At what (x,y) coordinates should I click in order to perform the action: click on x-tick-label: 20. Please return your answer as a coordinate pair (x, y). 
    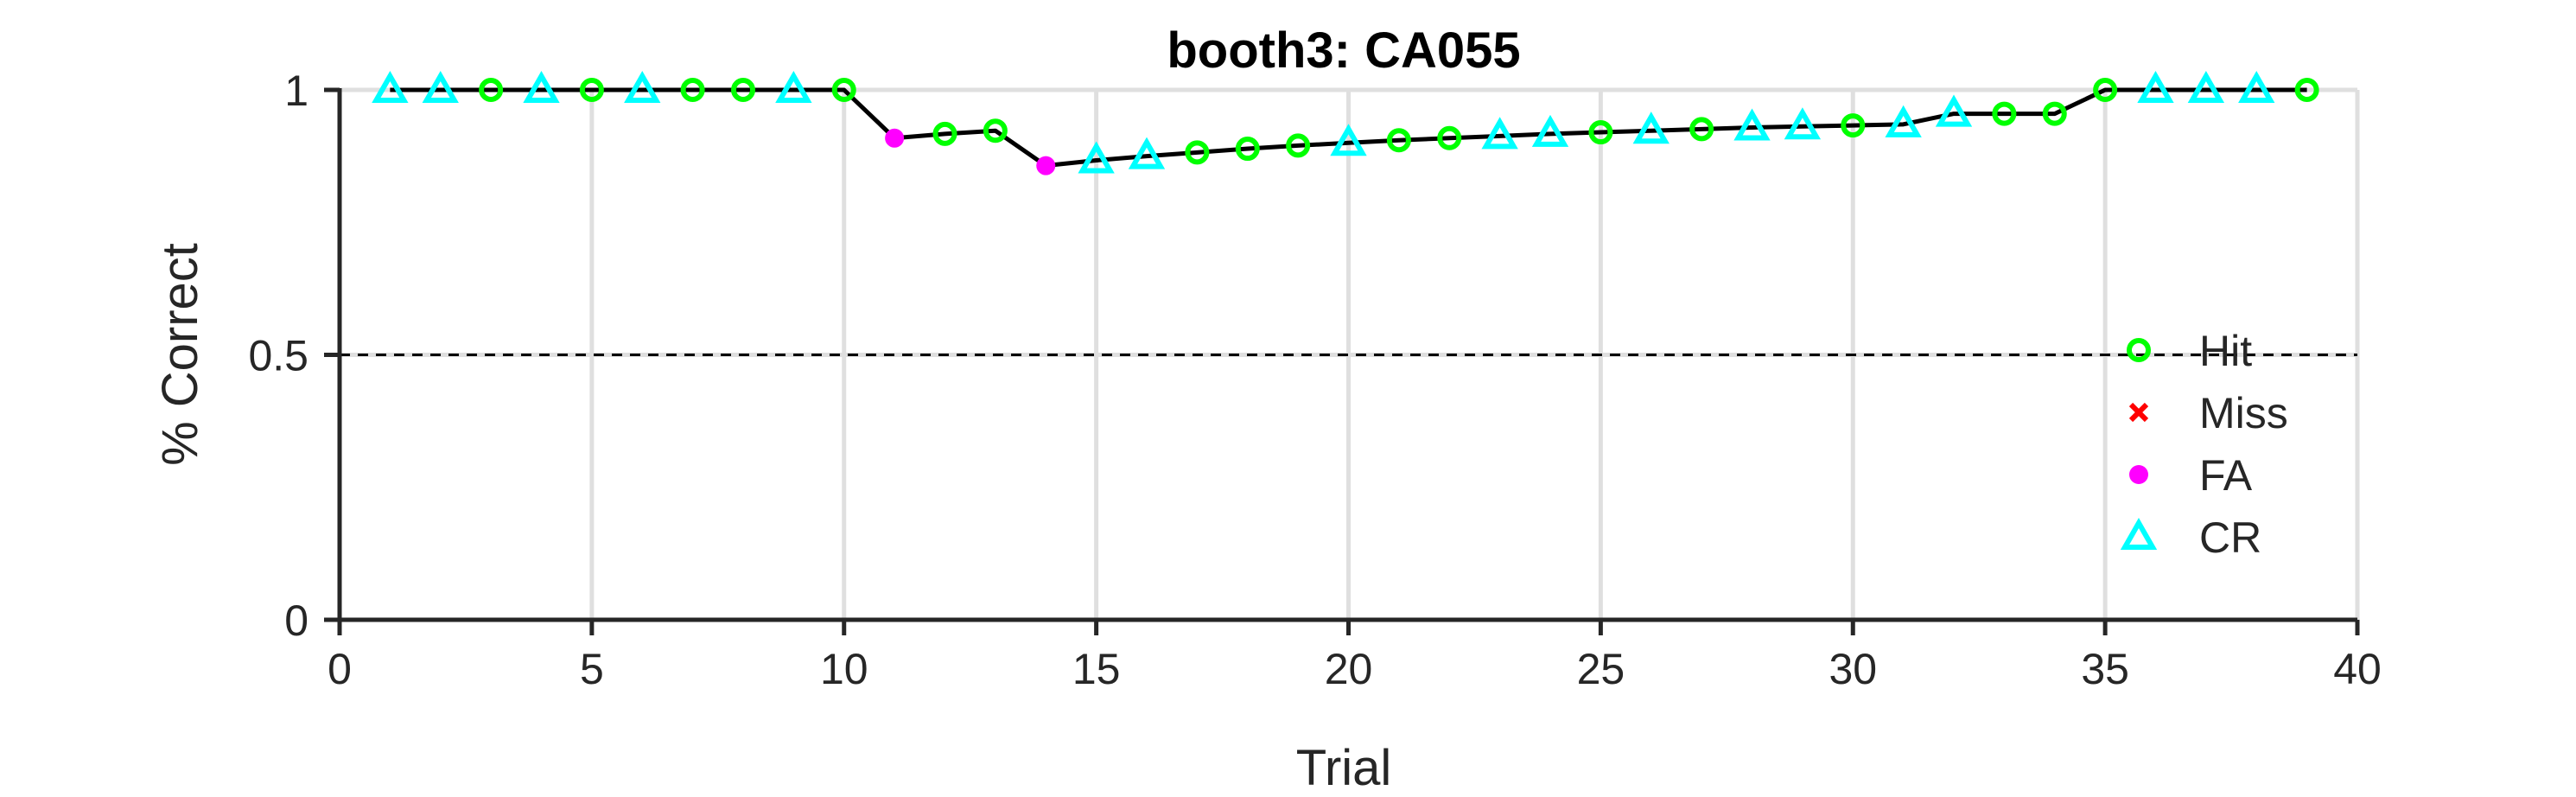
    Looking at the image, I should click on (1349, 669).